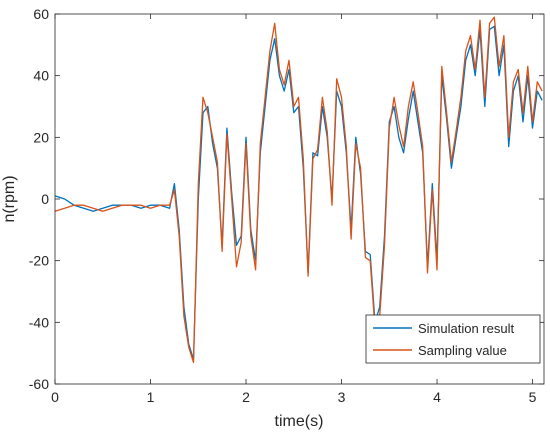 This screenshot has height=436, width=550. What do you see at coordinates (39, 384) in the screenshot?
I see `y-tick-label: -60` at bounding box center [39, 384].